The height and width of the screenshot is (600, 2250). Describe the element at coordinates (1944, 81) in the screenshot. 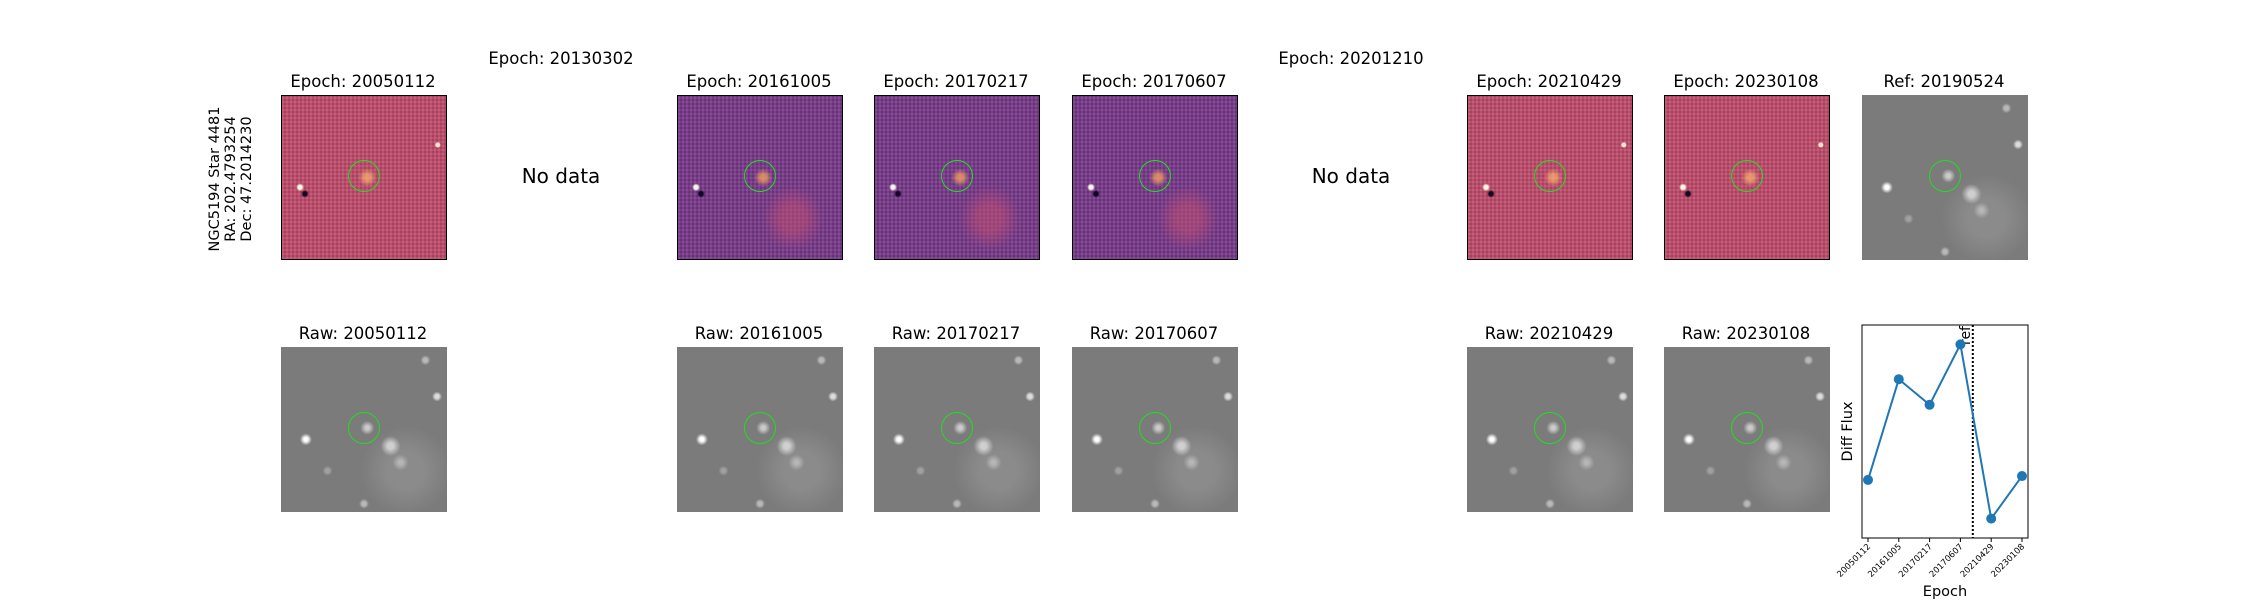

I see `ref-panel-title: Ref: 20190524` at that location.